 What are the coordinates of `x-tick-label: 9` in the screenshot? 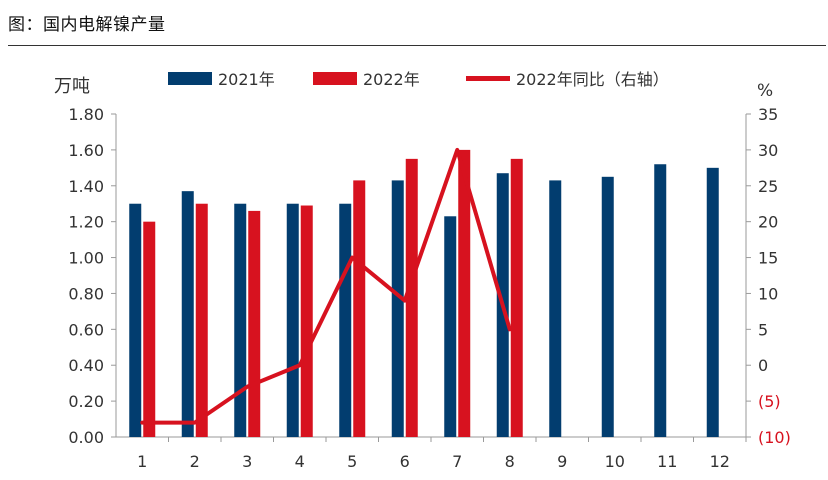 It's located at (562, 461).